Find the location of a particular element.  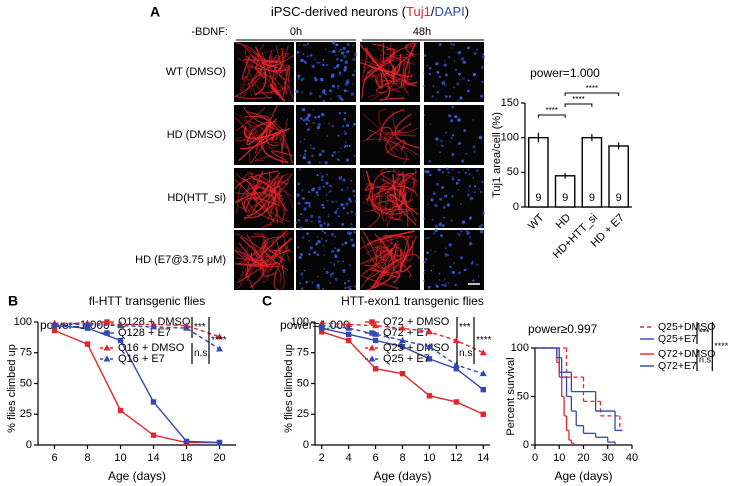

legend-label: Q72+E7 is located at coordinates (677, 366).